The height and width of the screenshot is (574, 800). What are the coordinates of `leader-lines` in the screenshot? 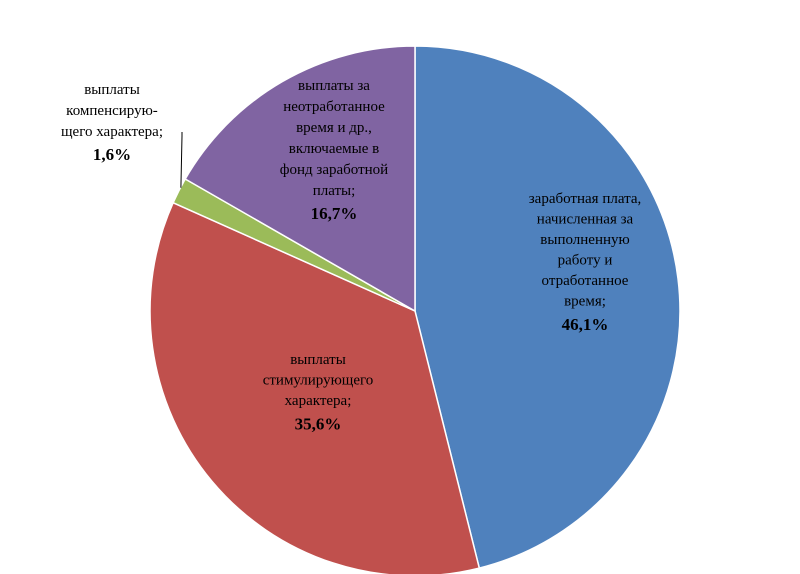 It's located at (181, 160).